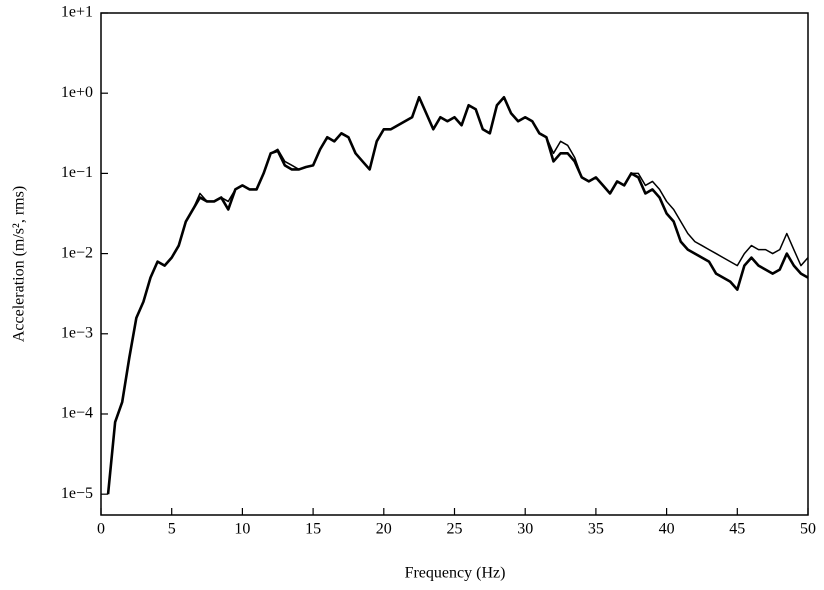 The height and width of the screenshot is (590, 824). I want to click on x-tick-label: 25, so click(455, 529).